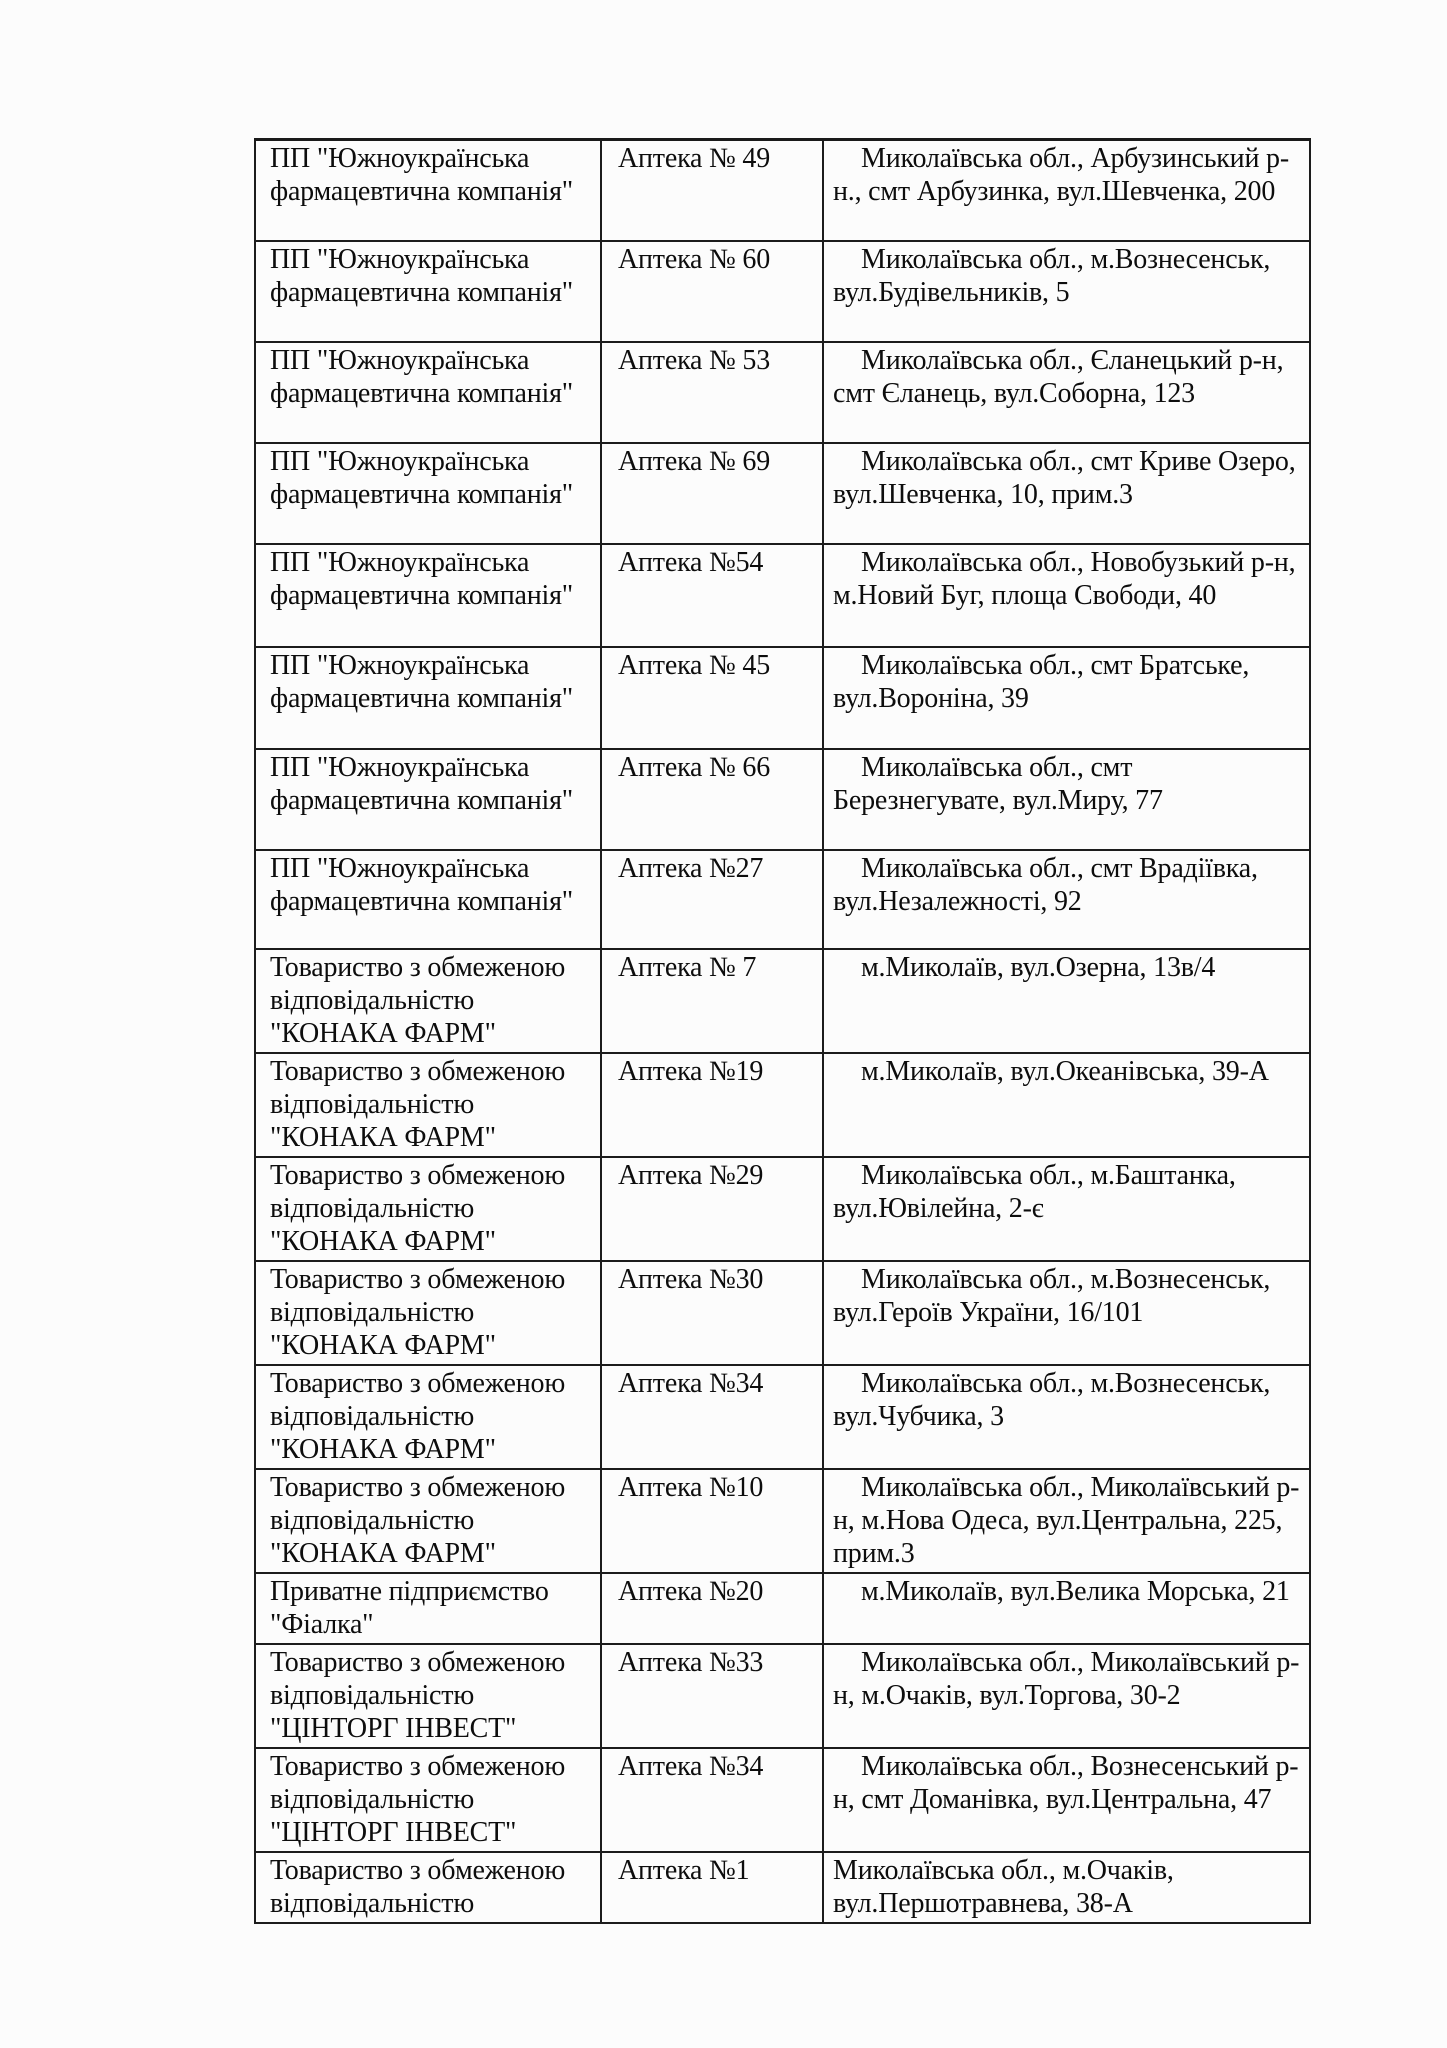 This screenshot has height=2048, width=1447. What do you see at coordinates (1066, 1104) in the screenshot?
I see `address-cell: м.Миколаїв, вул.Океанівська, 39-А` at bounding box center [1066, 1104].